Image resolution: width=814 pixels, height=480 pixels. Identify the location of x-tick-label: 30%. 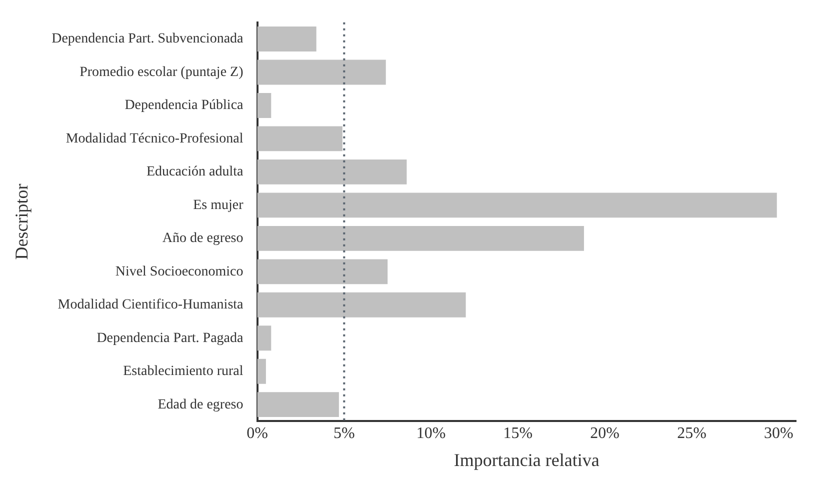
(779, 433).